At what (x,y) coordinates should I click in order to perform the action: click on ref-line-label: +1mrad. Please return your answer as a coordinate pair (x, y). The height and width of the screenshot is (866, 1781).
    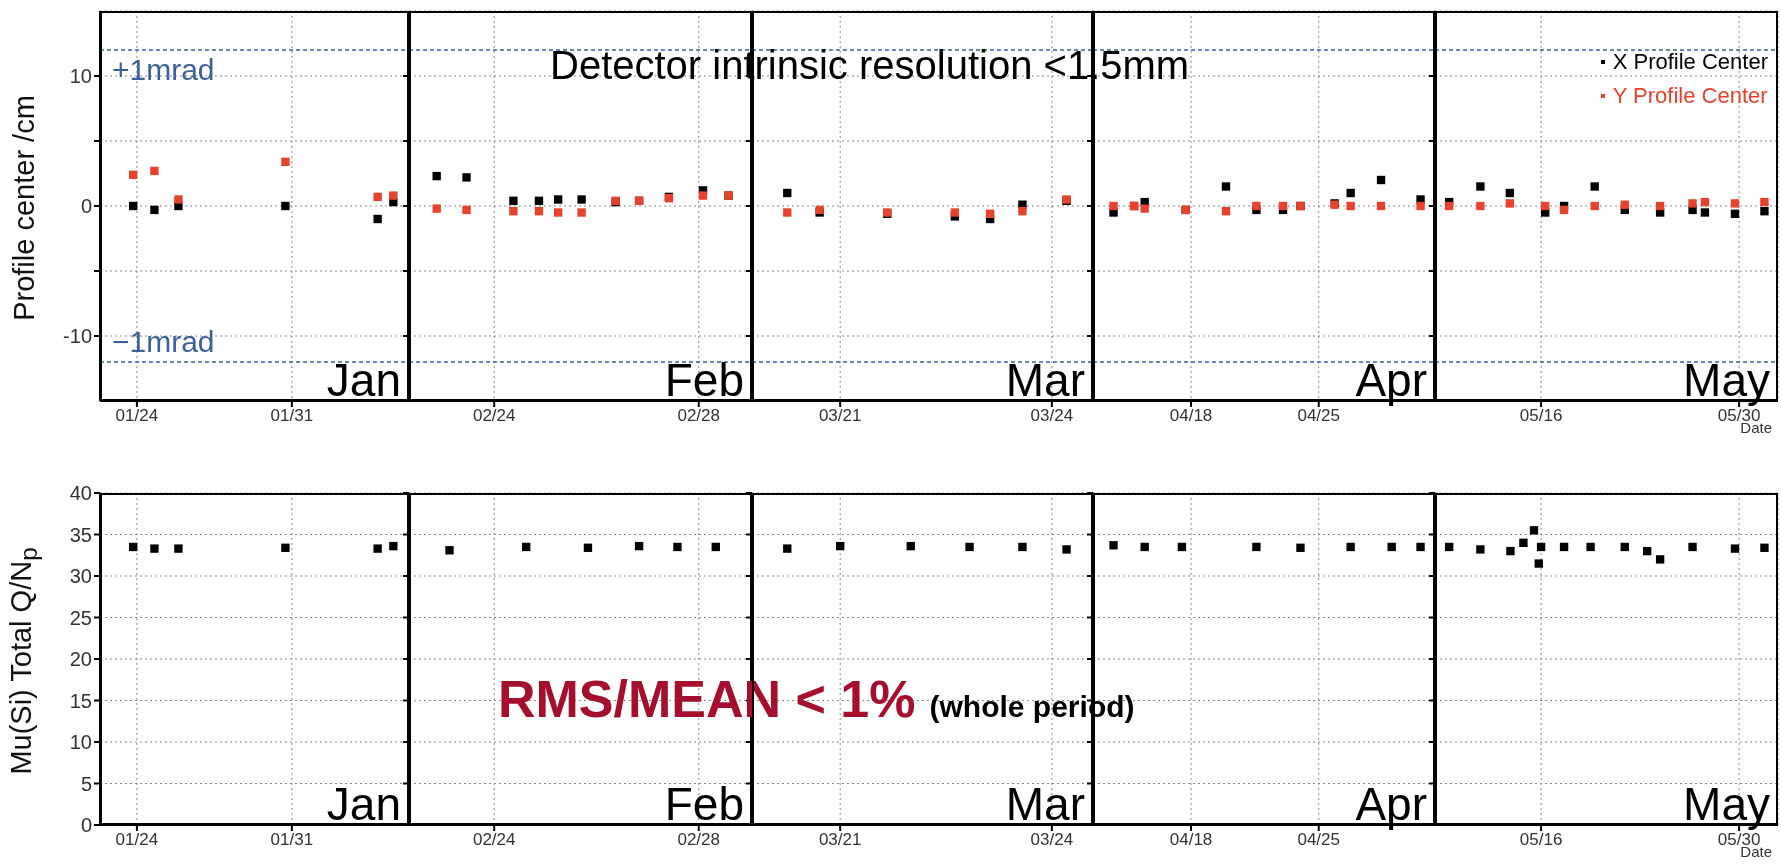
    Looking at the image, I should click on (163, 69).